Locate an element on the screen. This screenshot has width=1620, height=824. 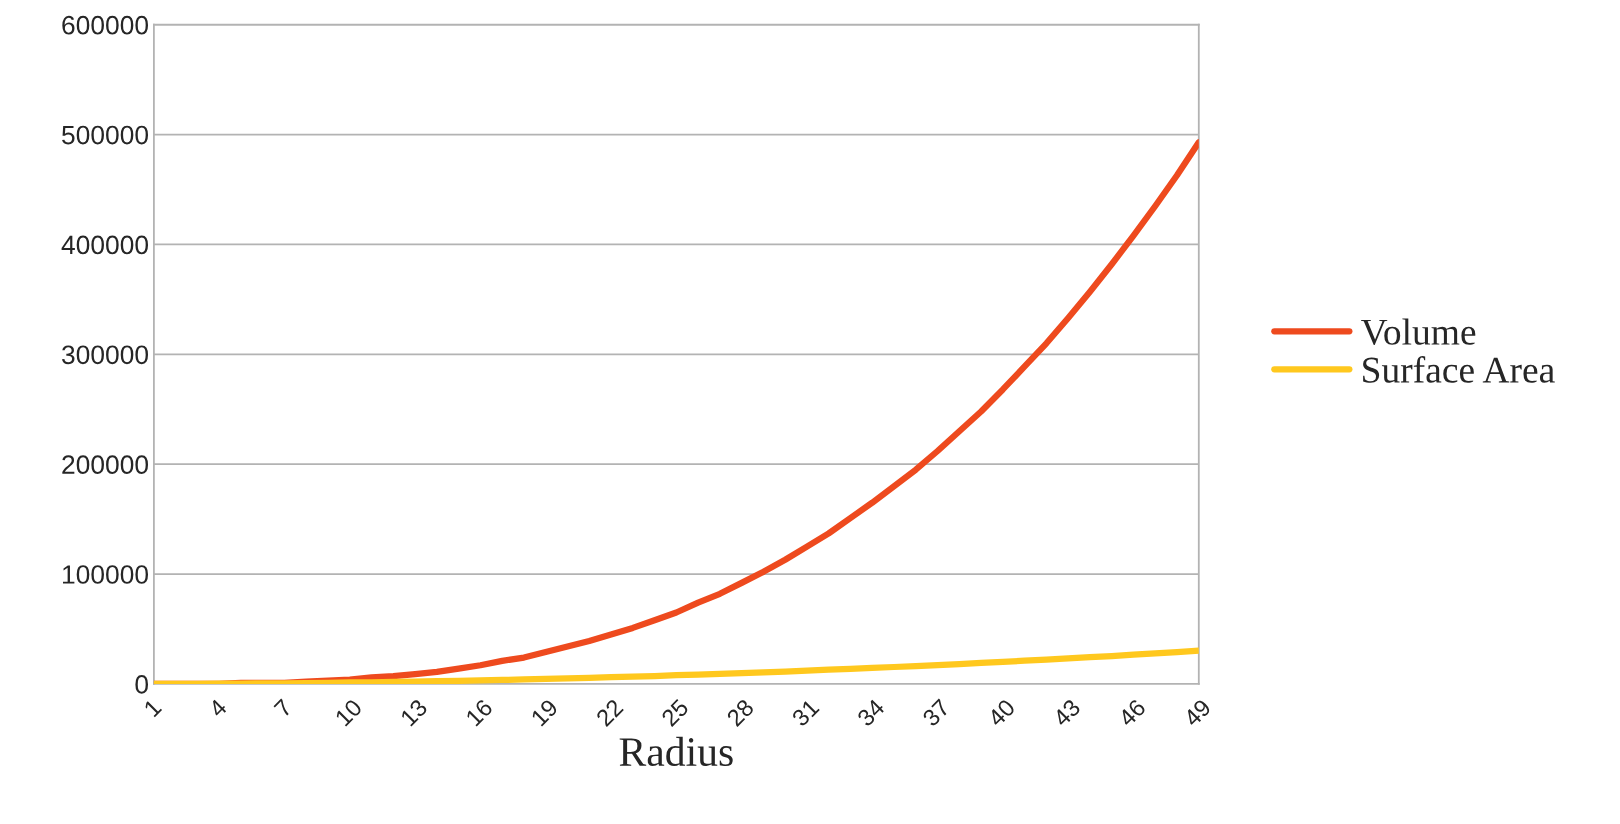
y-tick-label: 0 is located at coordinates (142, 684).